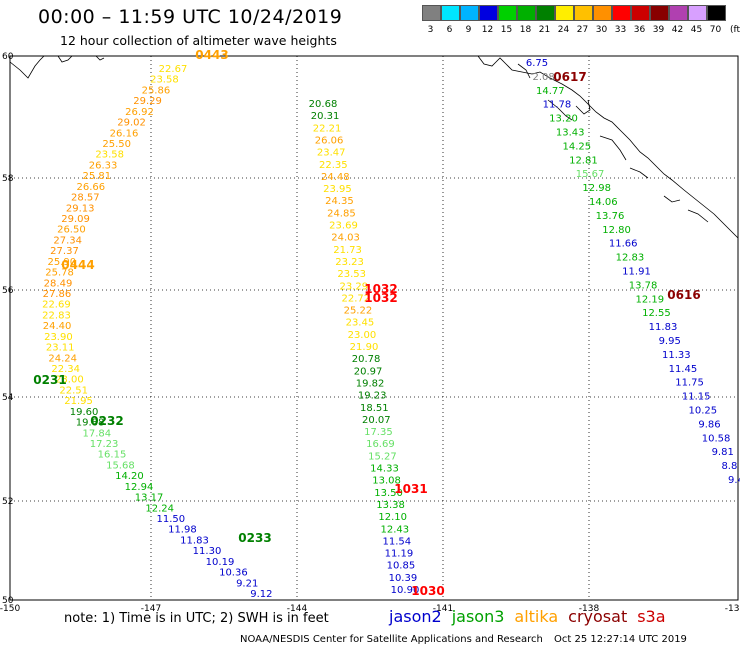 Image resolution: width=740 pixels, height=650 pixels. What do you see at coordinates (149, 498) in the screenshot?
I see `wave-height-value: 13.17` at bounding box center [149, 498].